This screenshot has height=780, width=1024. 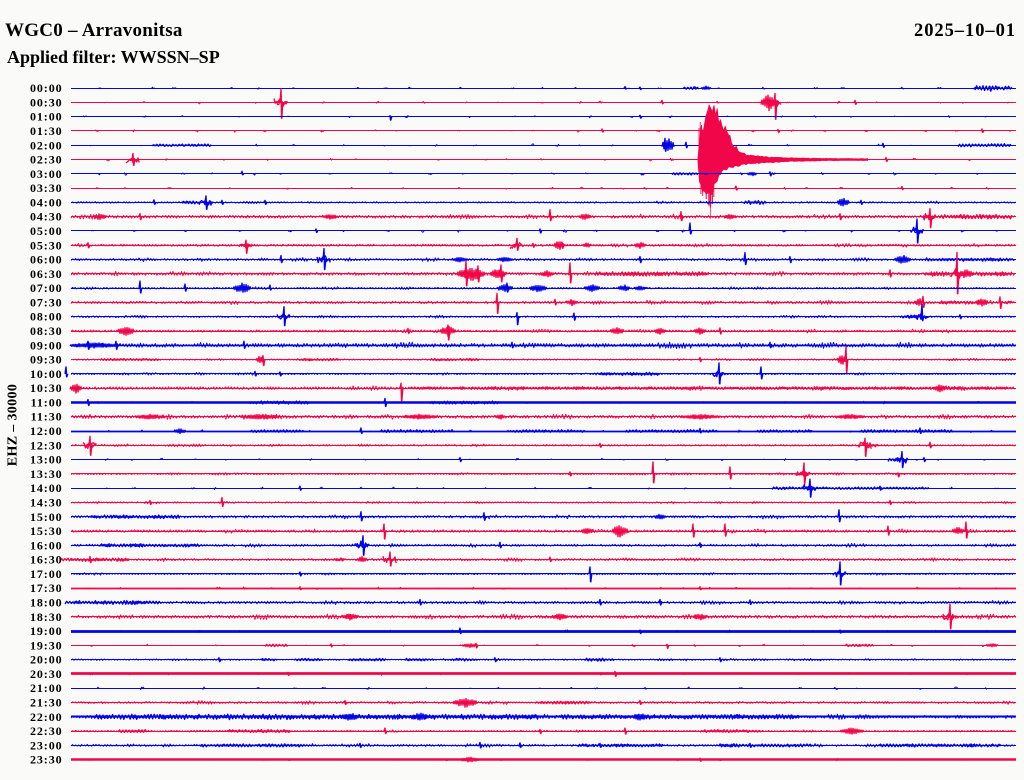 What do you see at coordinates (46, 617) in the screenshot?
I see `svg-text: 18:30` at bounding box center [46, 617].